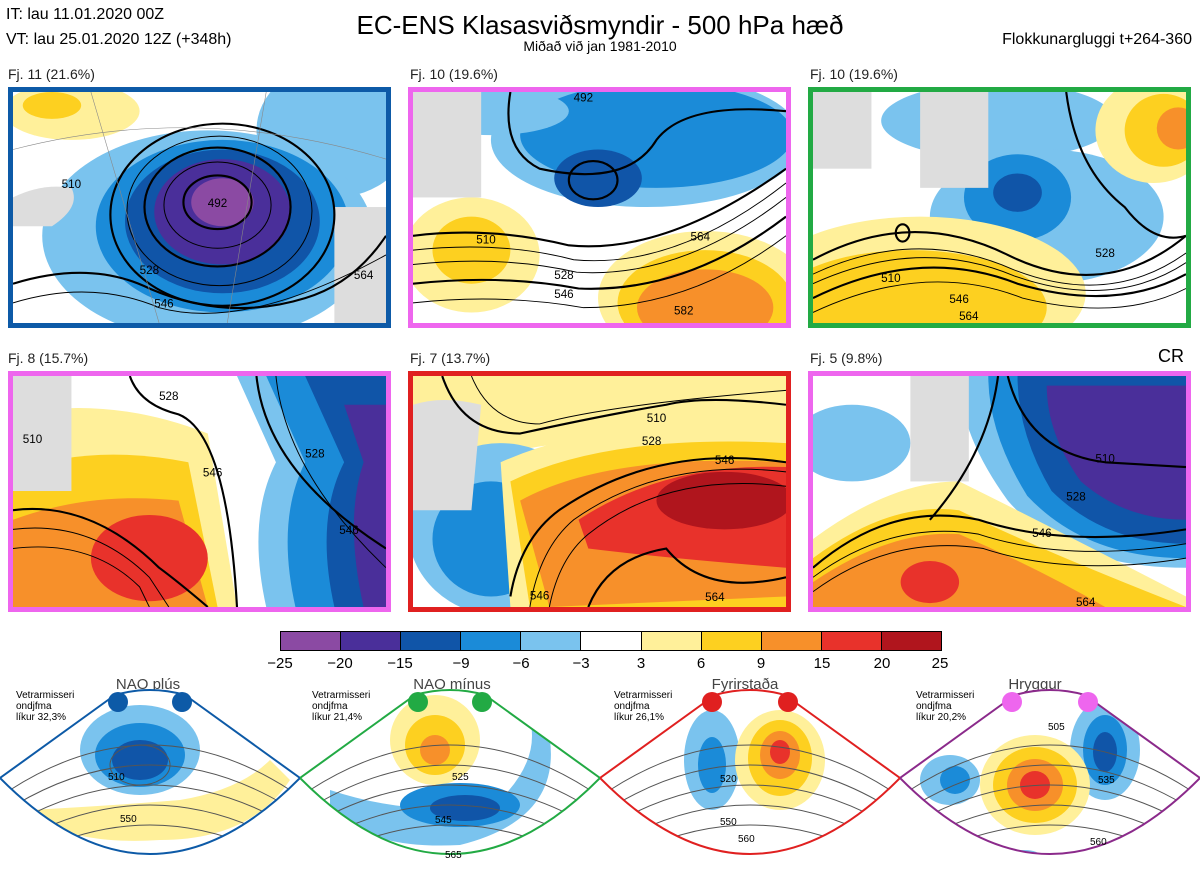 The image size is (1200, 871). What do you see at coordinates (453, 855) in the screenshot?
I see `regime-contour-label: 565` at bounding box center [453, 855].